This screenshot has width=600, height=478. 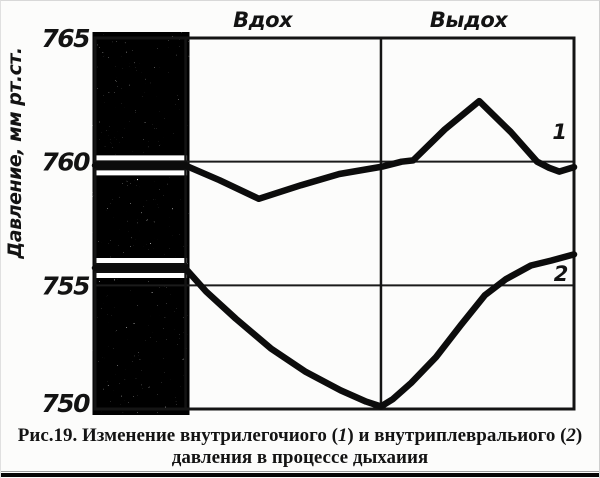 What do you see at coordinates (65, 403) in the screenshot?
I see `y-tick-label: 750` at bounding box center [65, 403].